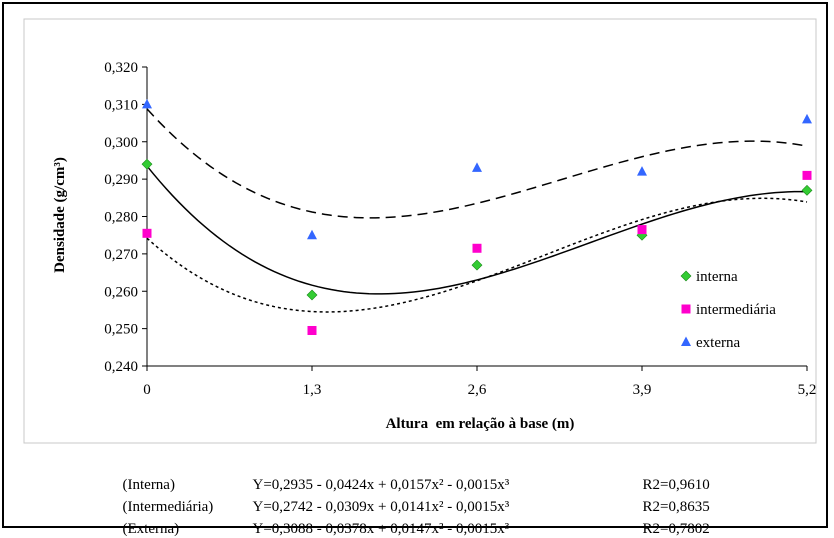 The height and width of the screenshot is (538, 834). I want to click on y-tick-label: 0,280, so click(121, 218).